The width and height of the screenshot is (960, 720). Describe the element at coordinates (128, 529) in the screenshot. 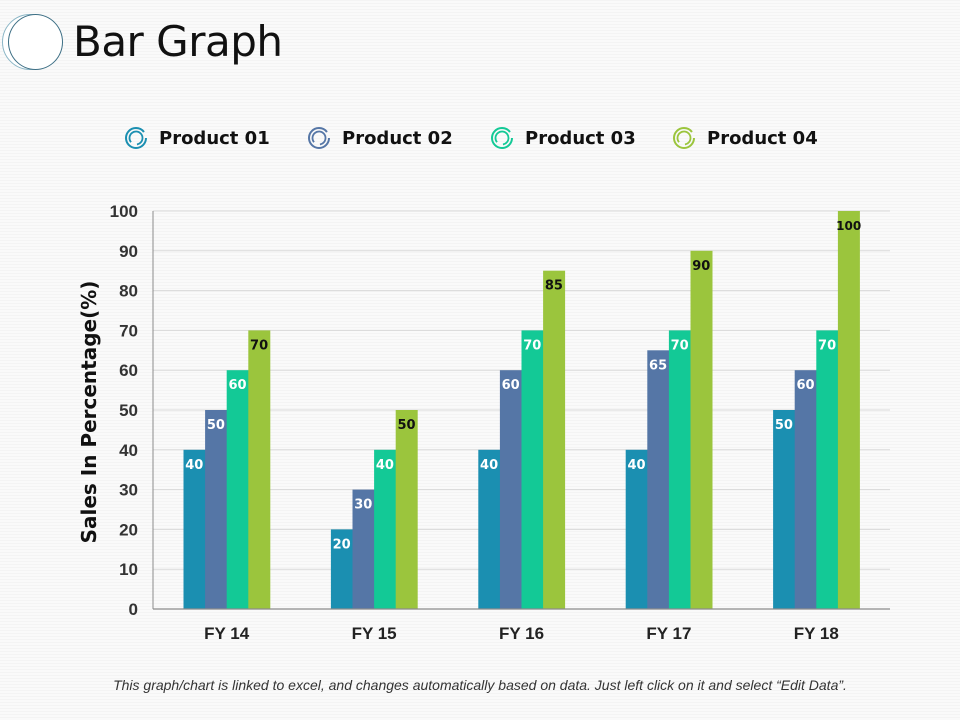

I see `y-tick-label: 20` at that location.